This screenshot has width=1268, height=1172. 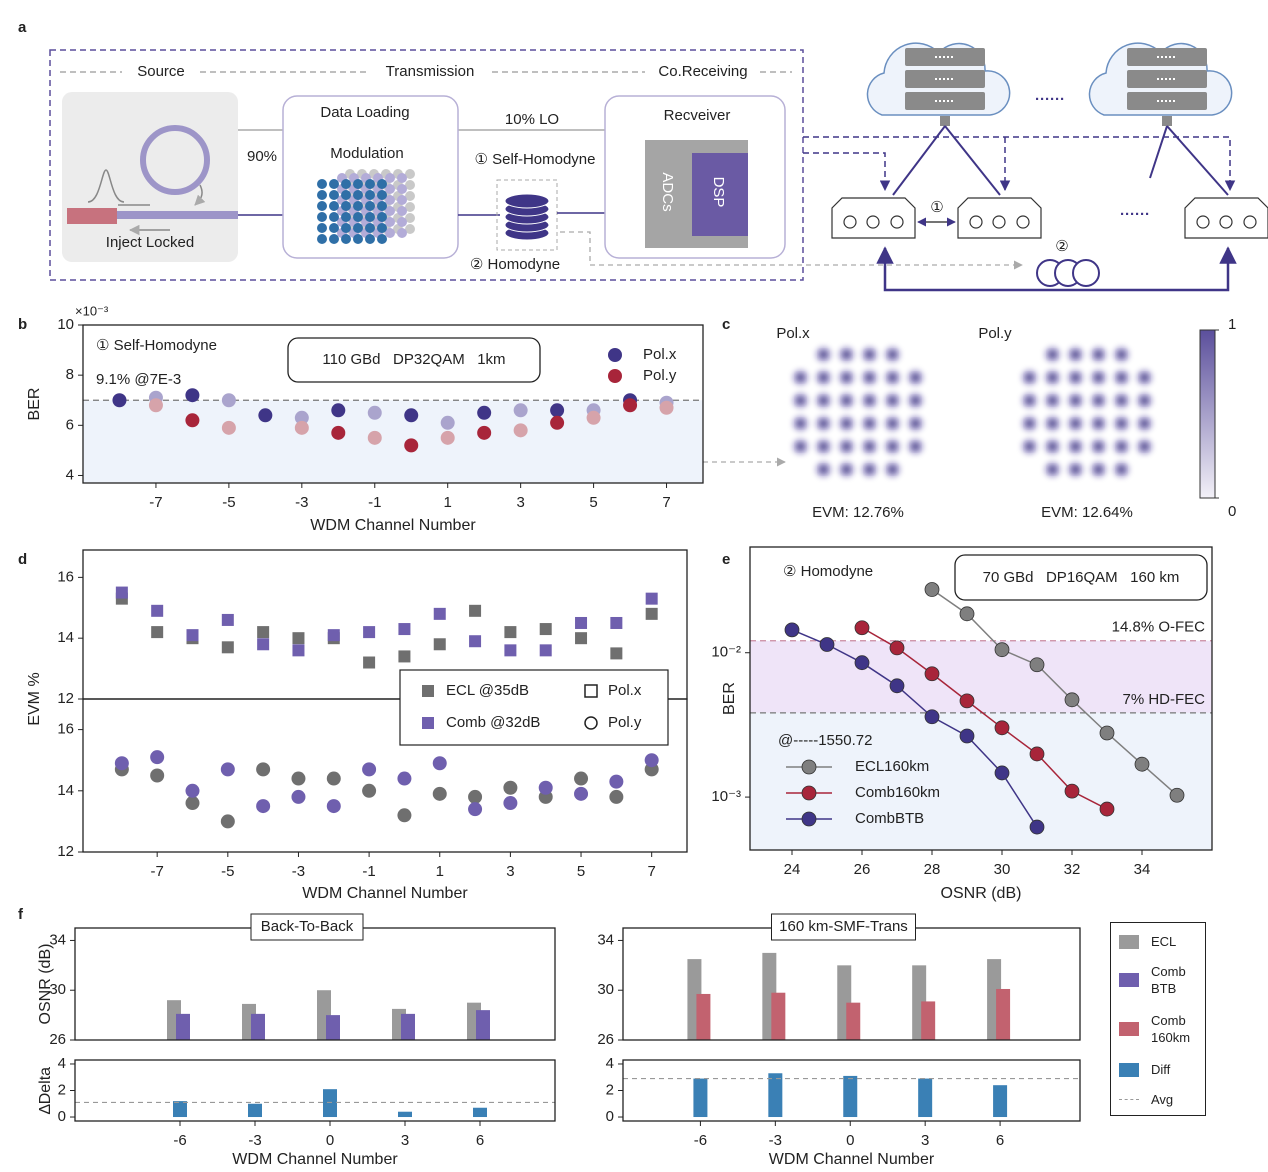 I want to click on outer-frame, so click(x=426, y=165).